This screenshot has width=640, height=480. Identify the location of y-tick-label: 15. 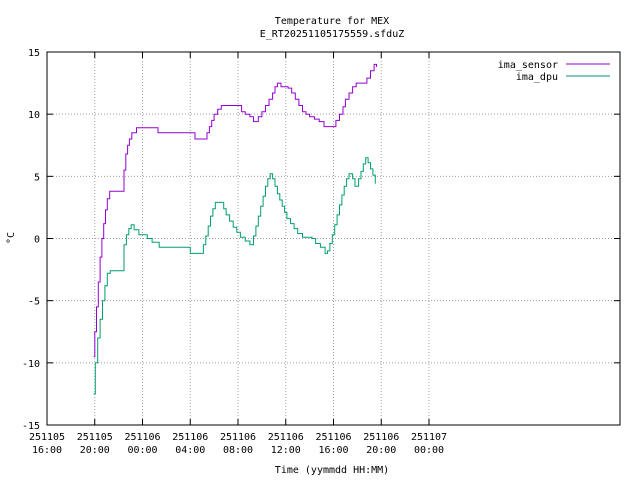
(34, 53).